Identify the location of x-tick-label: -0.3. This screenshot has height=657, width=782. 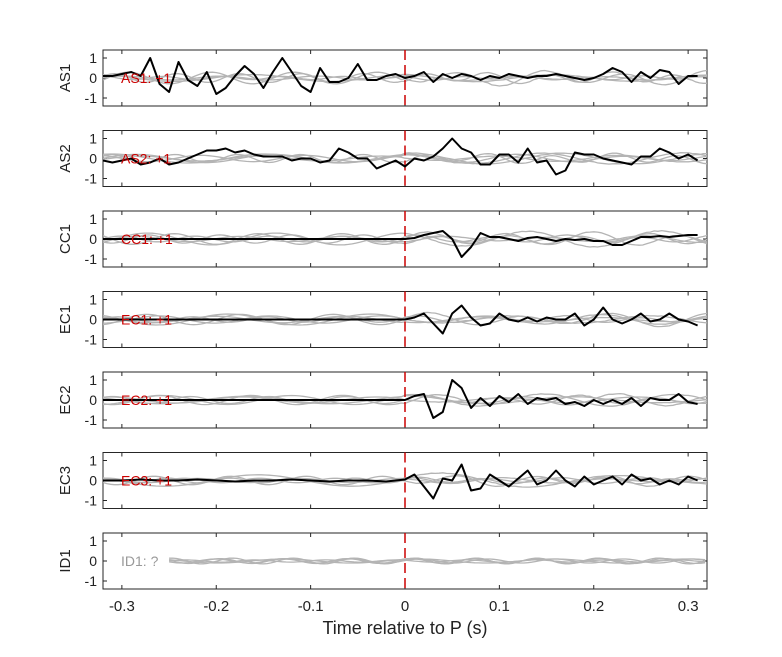
(122, 606).